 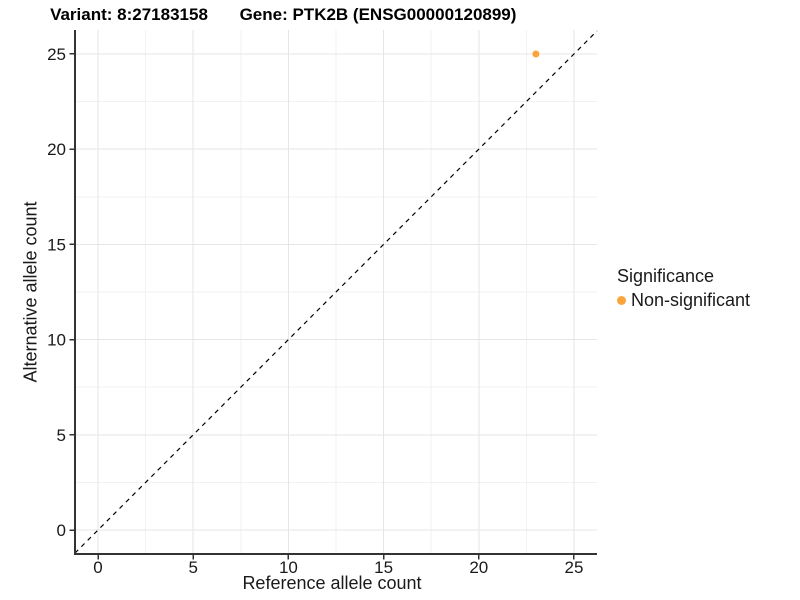 I want to click on legend-point-icon, so click(x=621, y=300).